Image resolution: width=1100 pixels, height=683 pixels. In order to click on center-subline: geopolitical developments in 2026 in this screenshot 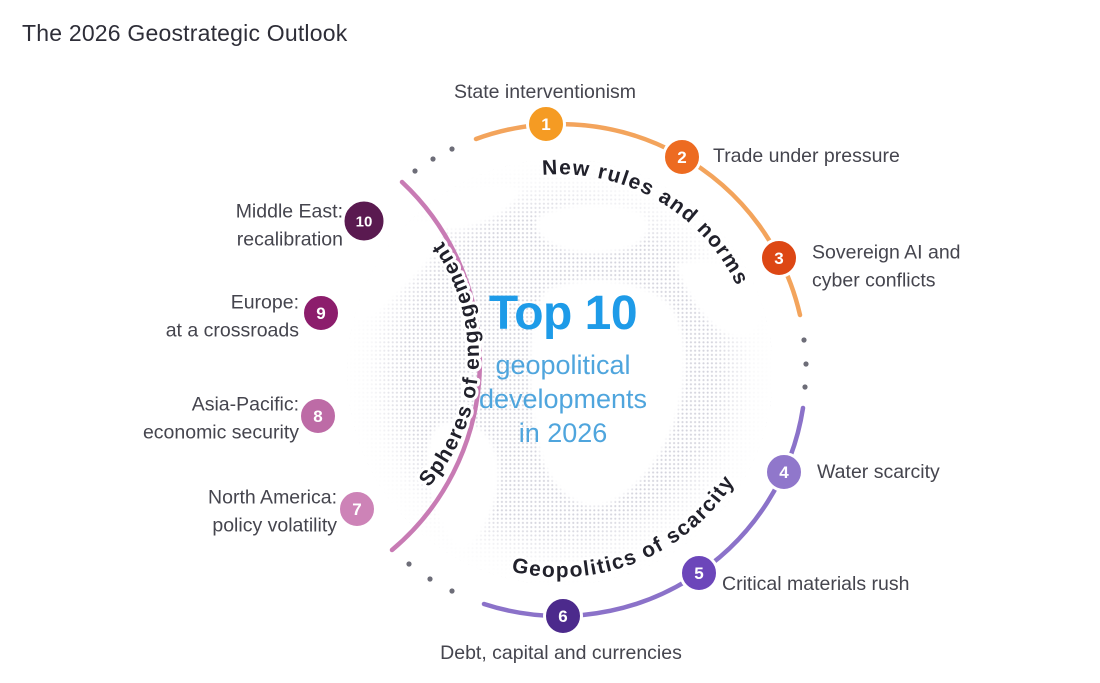, I will do `click(563, 399)`.